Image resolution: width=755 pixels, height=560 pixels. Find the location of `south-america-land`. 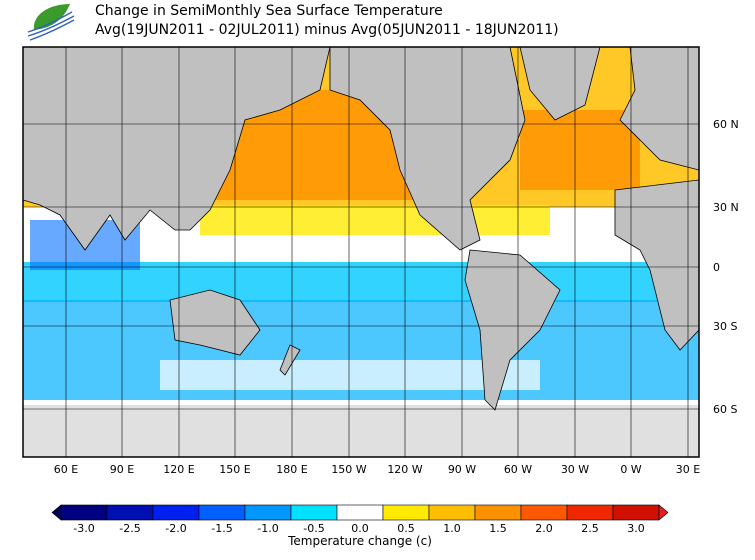

south-america-land is located at coordinates (512, 330).